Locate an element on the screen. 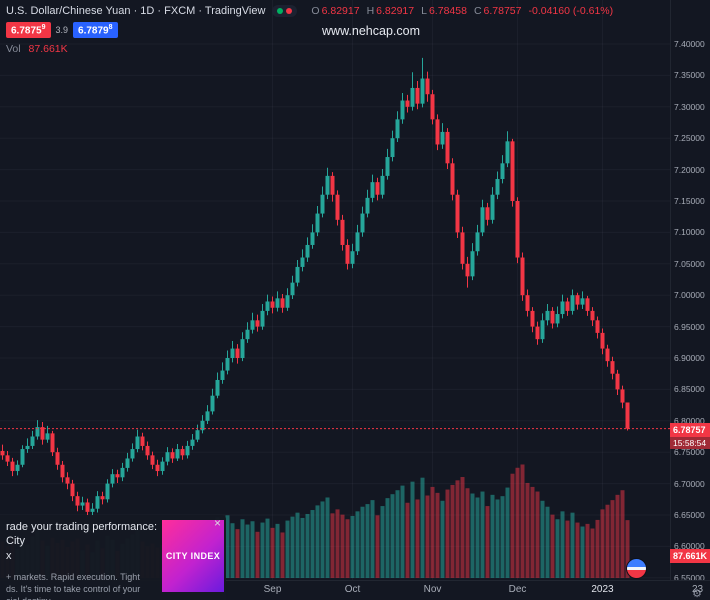 The image size is (710, 600). low-value: 6.78458 is located at coordinates (447, 11).